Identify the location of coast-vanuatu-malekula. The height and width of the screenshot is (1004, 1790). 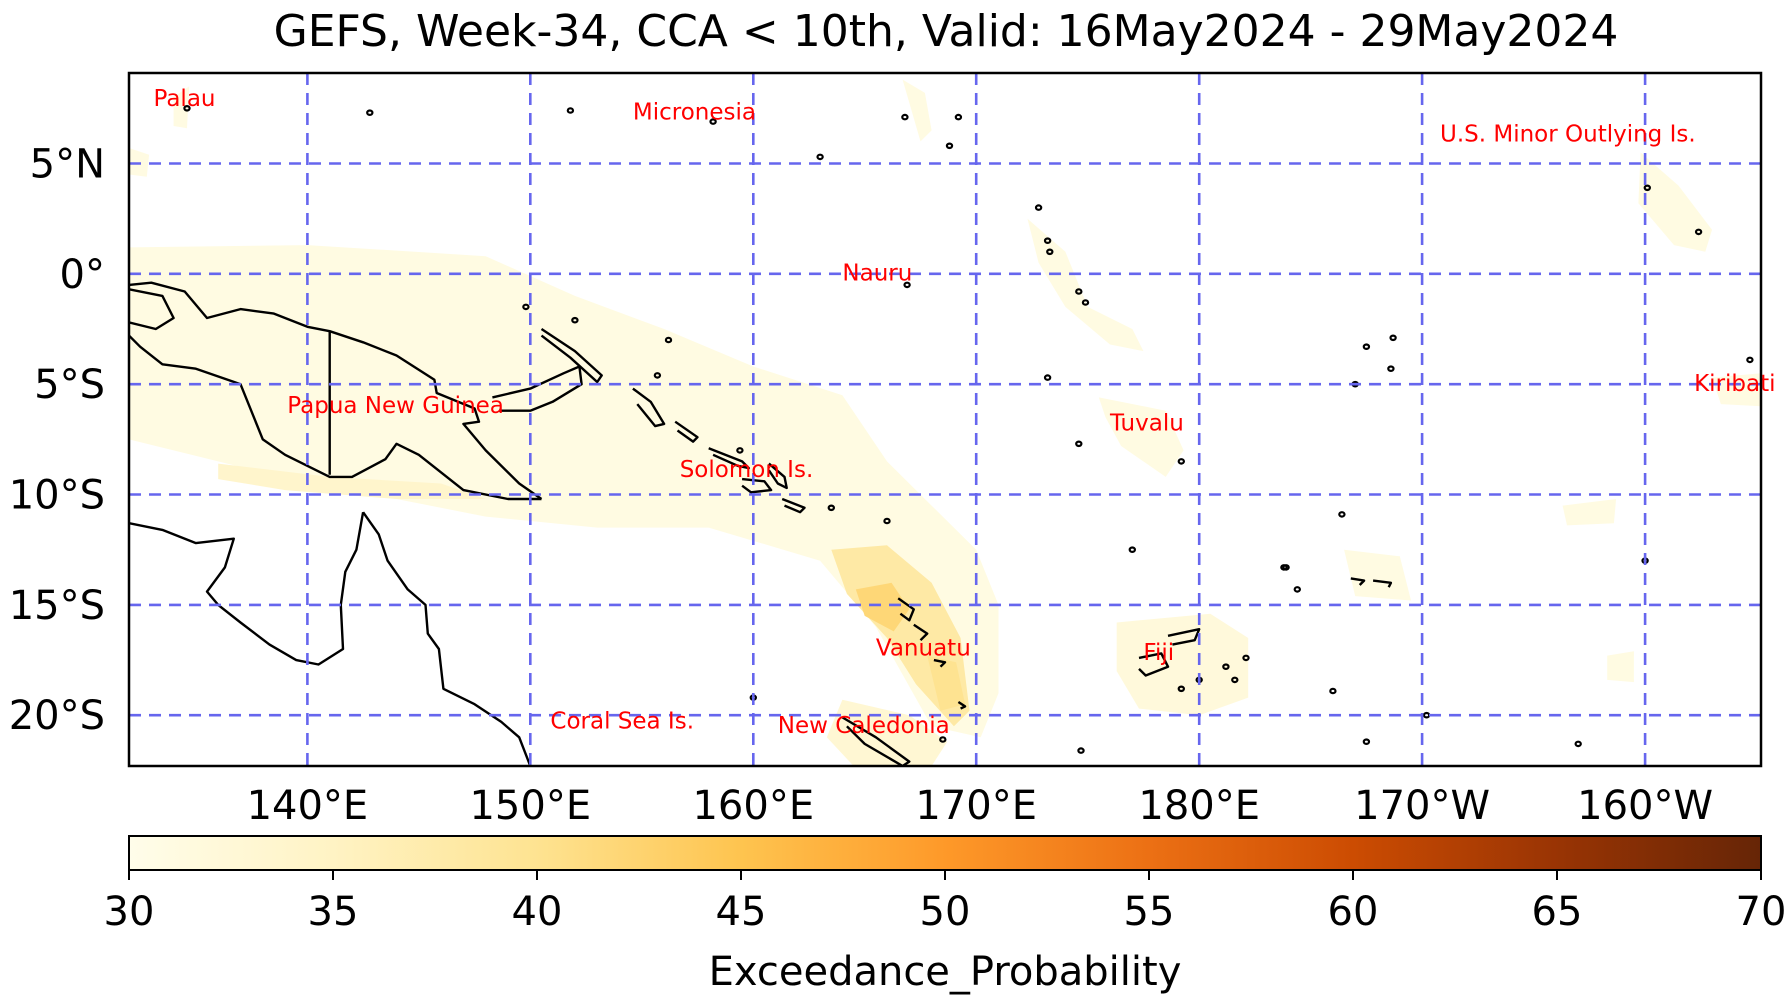
(921, 632).